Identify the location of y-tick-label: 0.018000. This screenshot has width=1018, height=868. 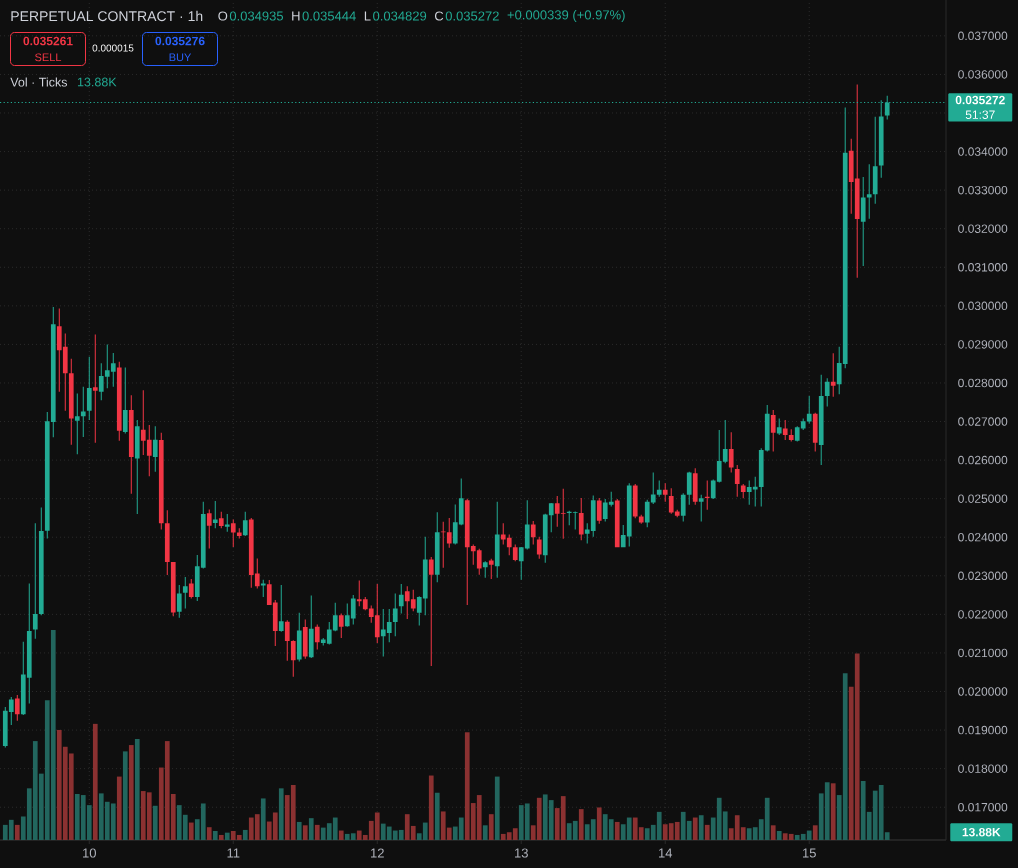
(983, 768).